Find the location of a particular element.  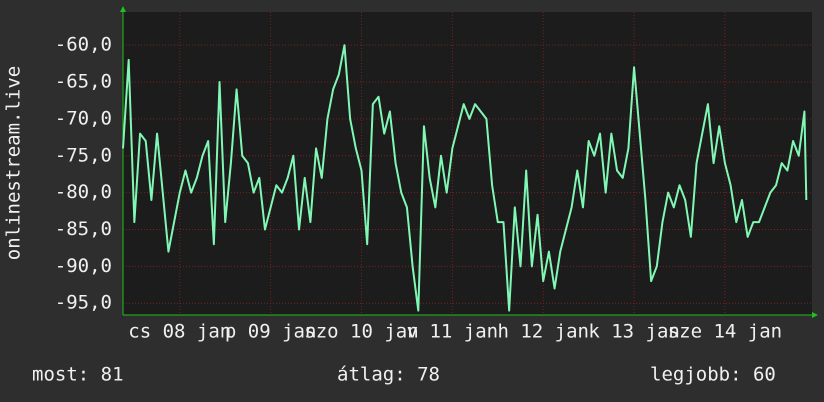

x-tick-label: p 09 jan is located at coordinates (271, 332).